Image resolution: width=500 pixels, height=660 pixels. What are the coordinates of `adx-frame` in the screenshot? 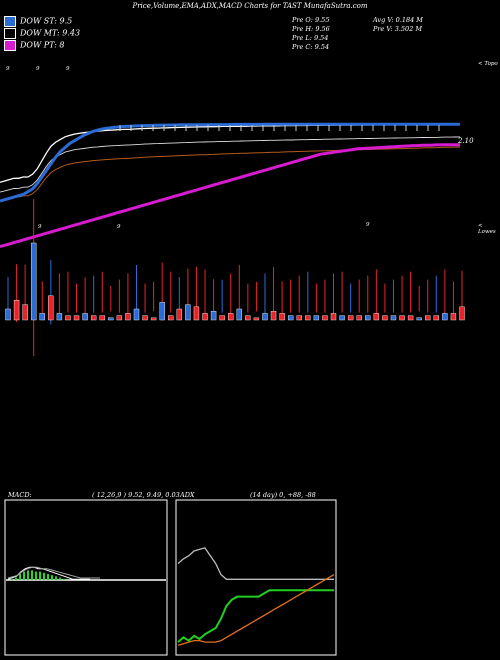 It's located at (256, 577).